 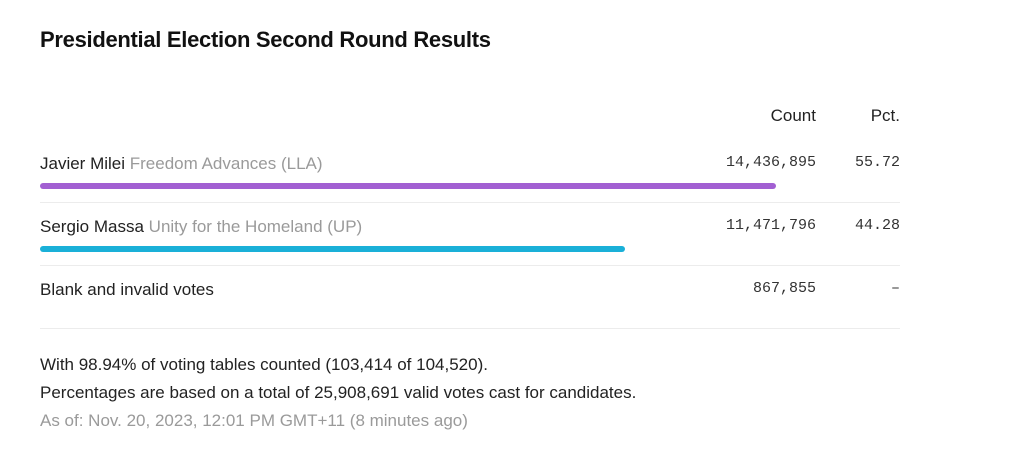 What do you see at coordinates (885, 115) in the screenshot?
I see `pct-column-header: Pct.` at bounding box center [885, 115].